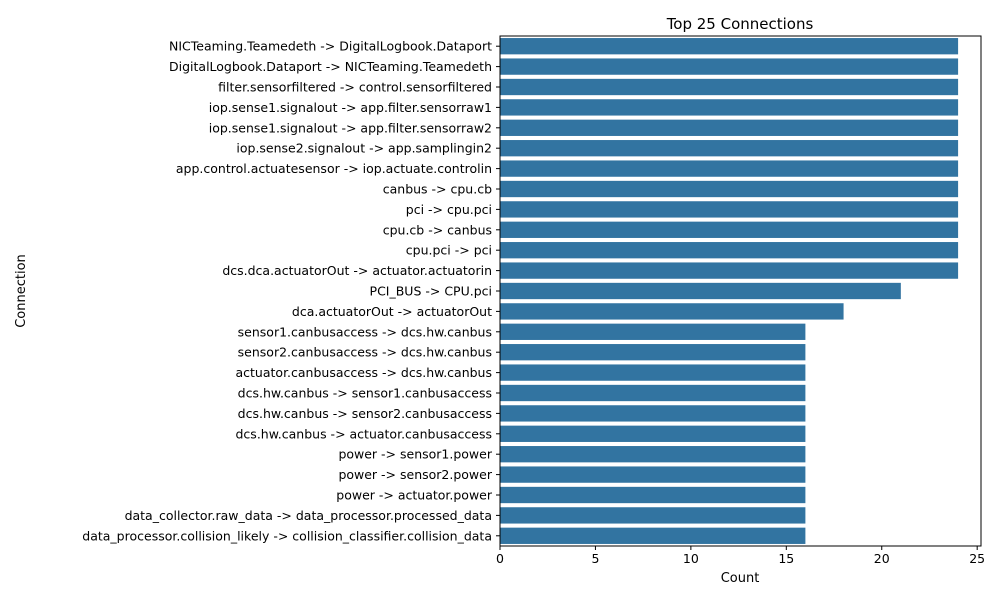  I want to click on x-tick-label: 10, so click(691, 558).